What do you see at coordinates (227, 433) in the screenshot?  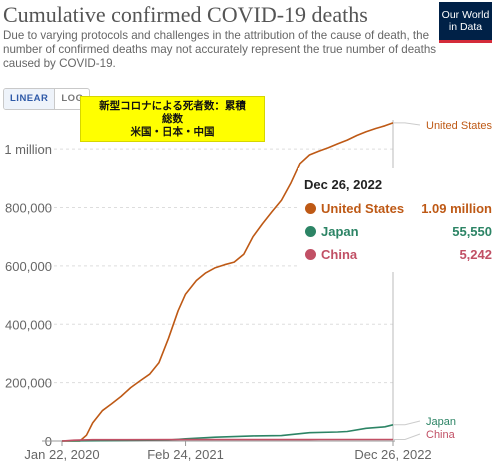 I see `series-line-japan` at bounding box center [227, 433].